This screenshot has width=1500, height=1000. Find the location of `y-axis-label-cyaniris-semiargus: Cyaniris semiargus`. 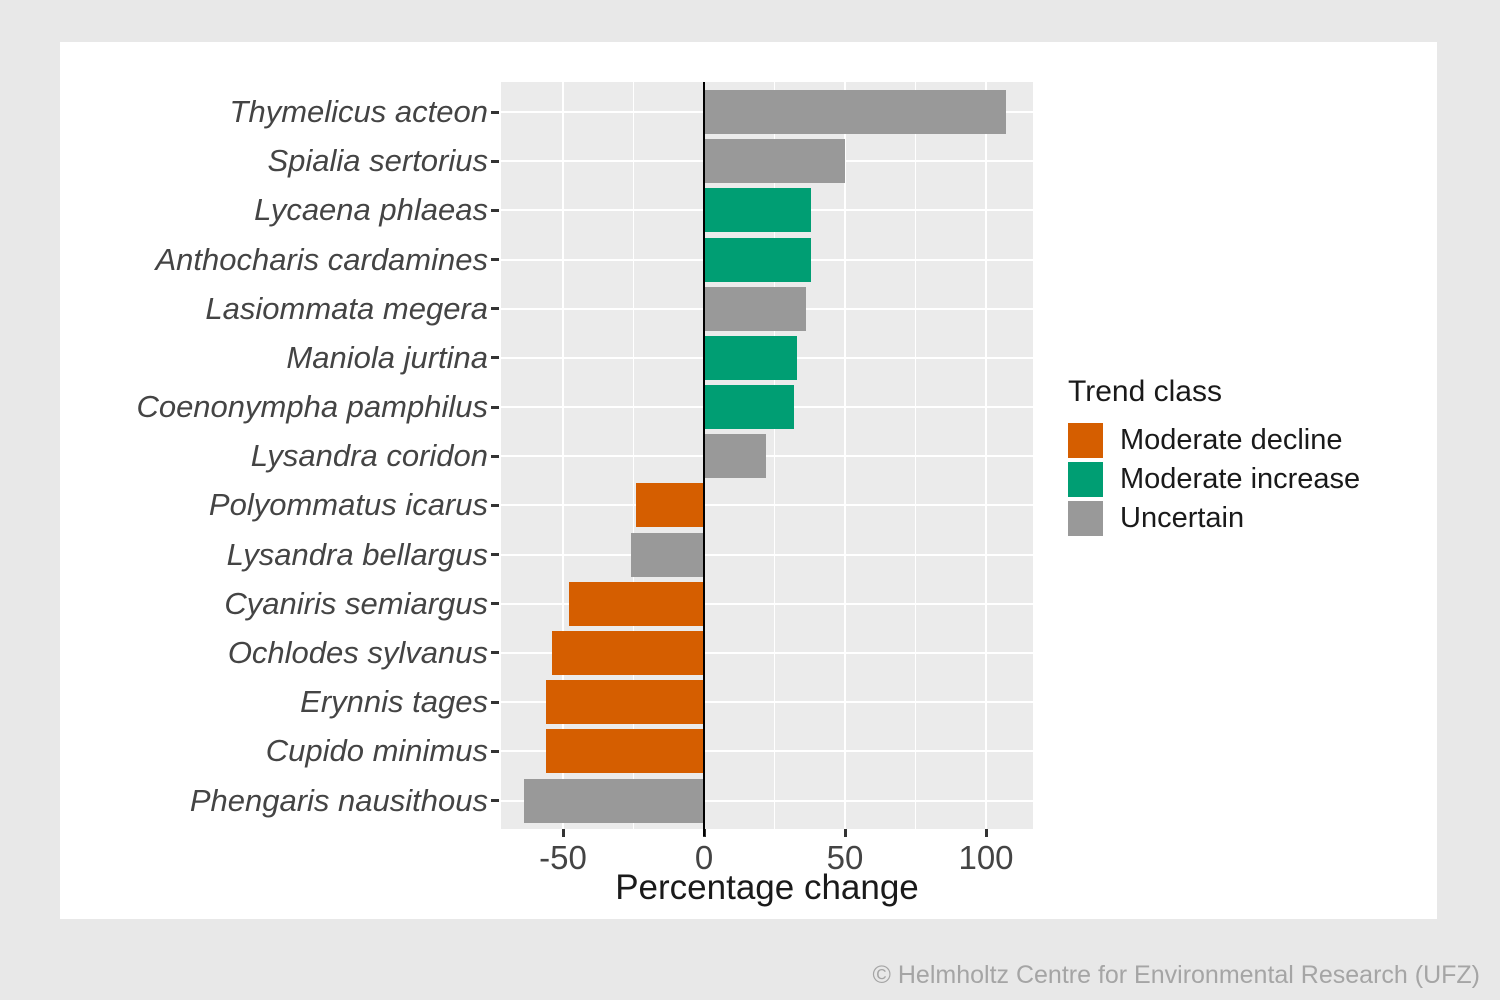

y-axis-label-cyaniris-semiargus: Cyaniris semiargus is located at coordinates (356, 603).